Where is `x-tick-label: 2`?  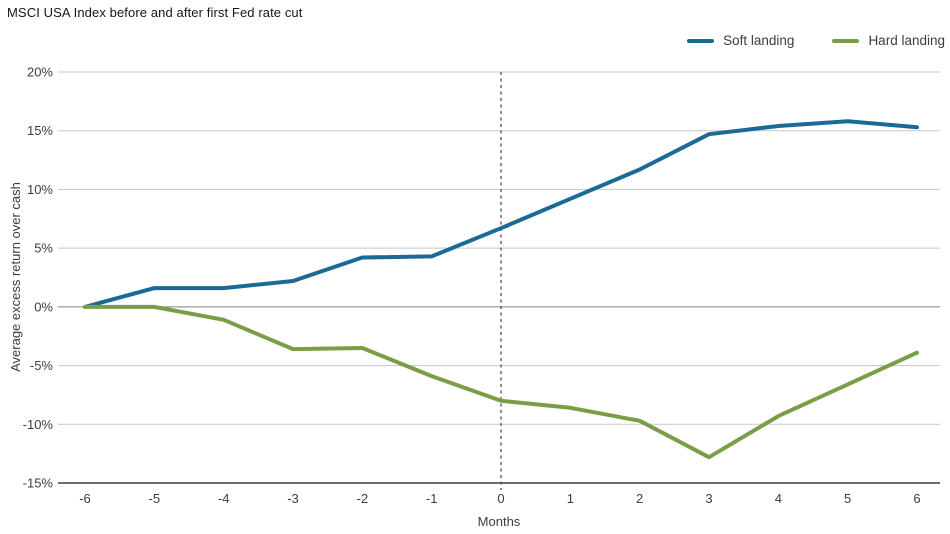 x-tick-label: 2 is located at coordinates (639, 498).